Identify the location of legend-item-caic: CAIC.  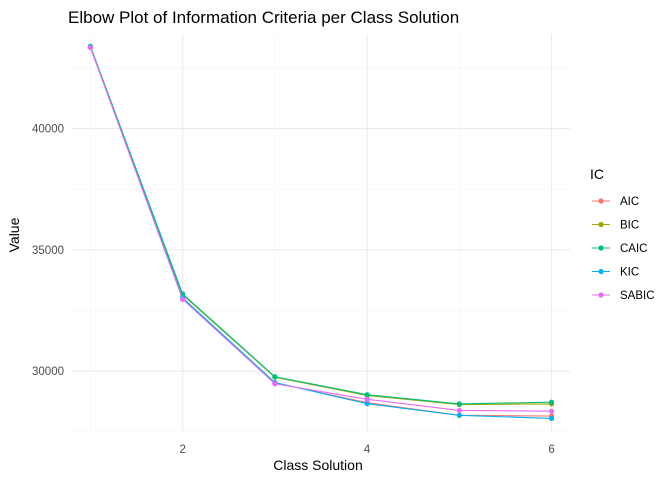
(619, 249).